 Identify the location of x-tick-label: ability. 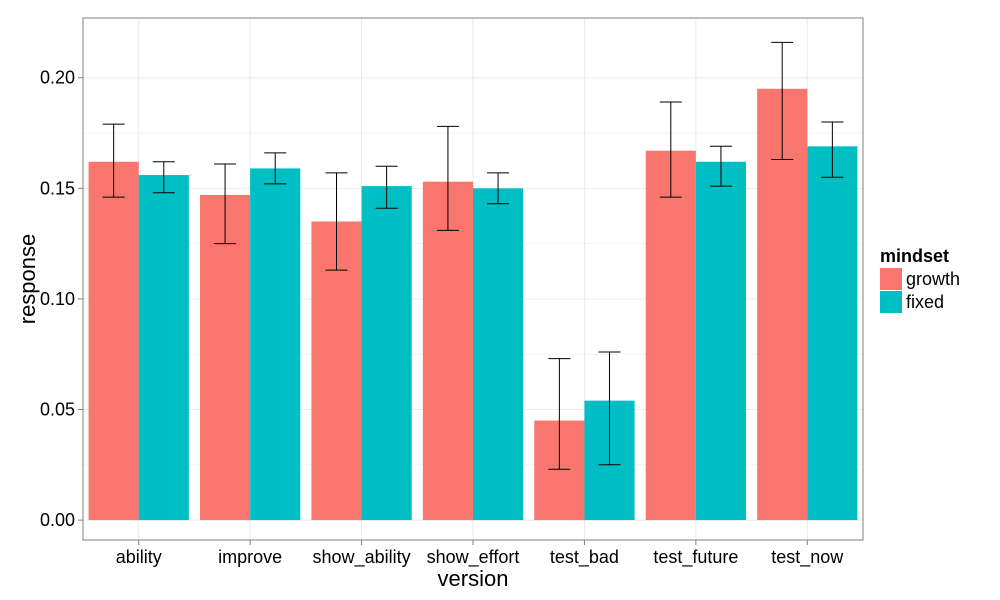
(139, 557).